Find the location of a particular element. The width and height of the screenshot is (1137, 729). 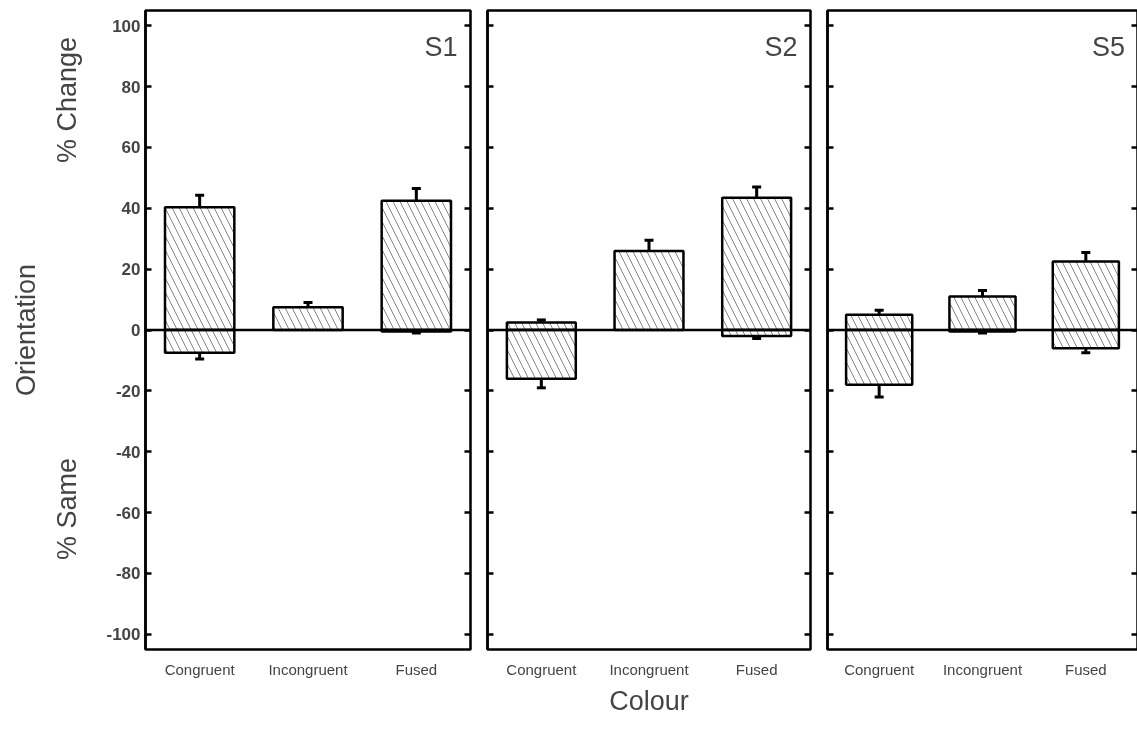

y-axis-title: Orientation is located at coordinates (26, 330).